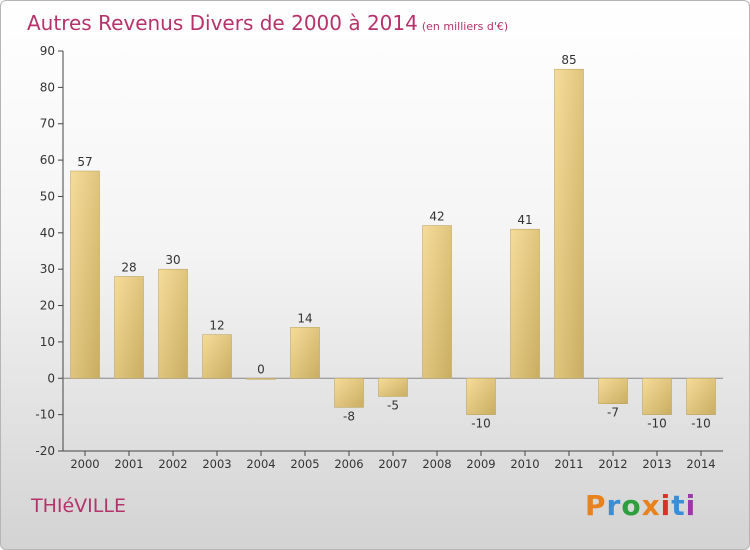  What do you see at coordinates (348, 464) in the screenshot?
I see `x-tick-label: 2006` at bounding box center [348, 464].